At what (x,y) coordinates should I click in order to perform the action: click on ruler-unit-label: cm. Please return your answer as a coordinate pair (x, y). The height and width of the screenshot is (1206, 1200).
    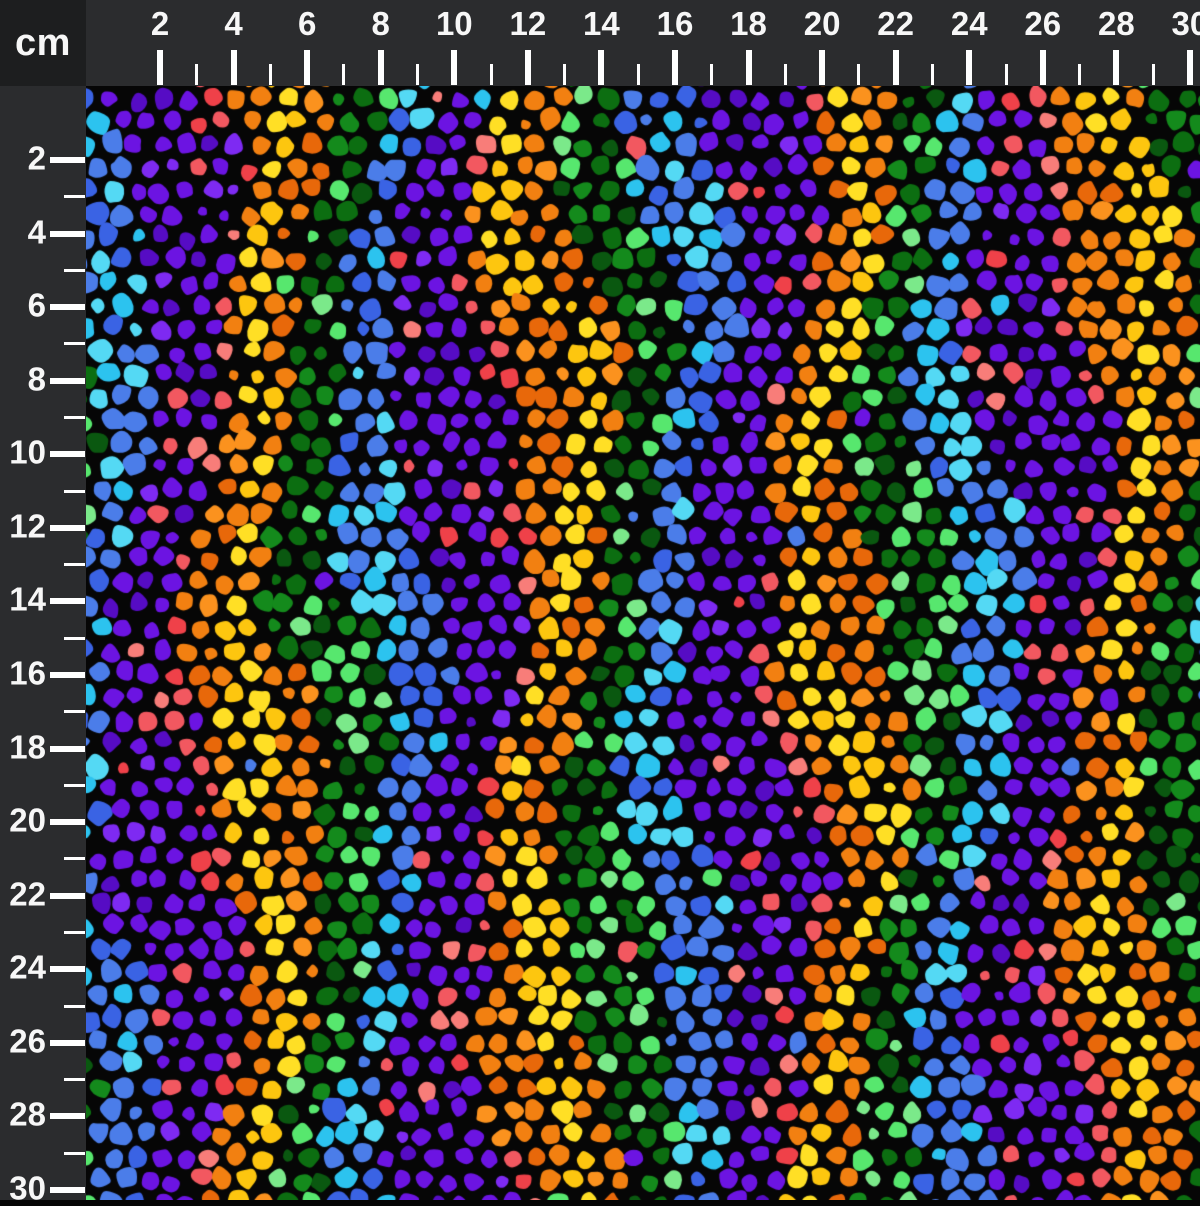
    Looking at the image, I should click on (43, 42).